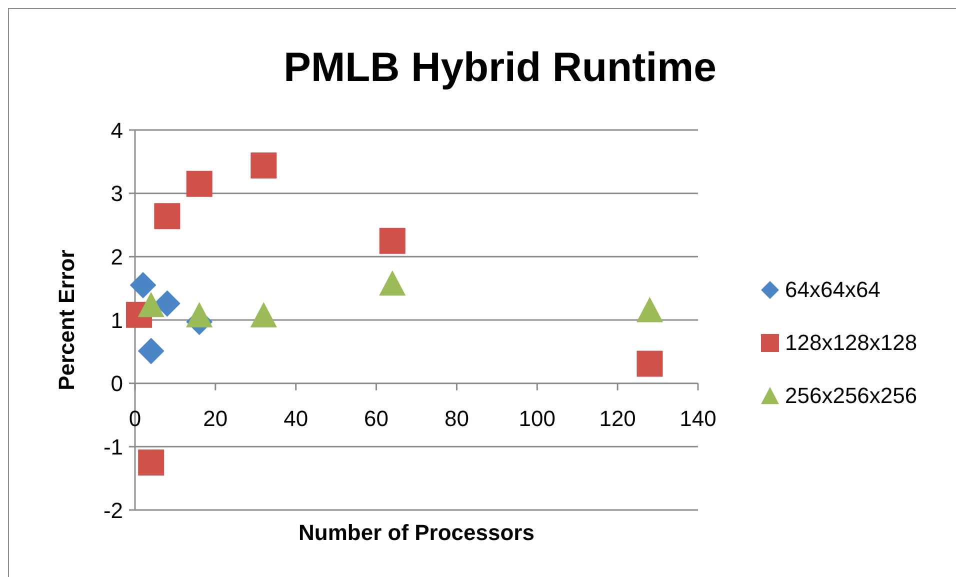 The image size is (956, 577). I want to click on x-tick-label: 20, so click(215, 418).